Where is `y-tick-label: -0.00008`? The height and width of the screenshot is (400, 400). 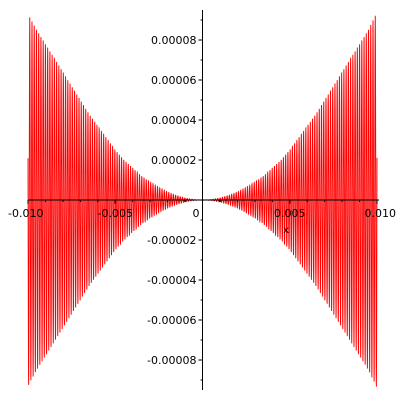 y-tick-label: -0.00008 is located at coordinates (171, 360).